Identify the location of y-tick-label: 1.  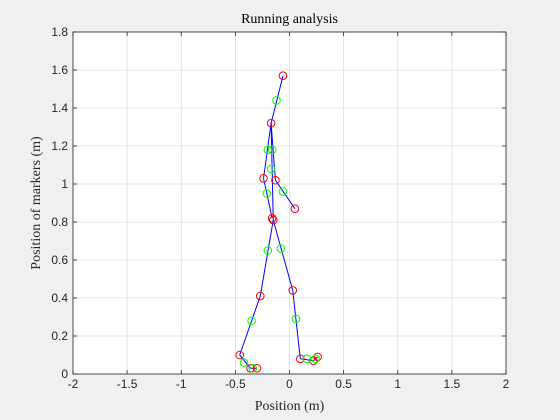
(64, 184).